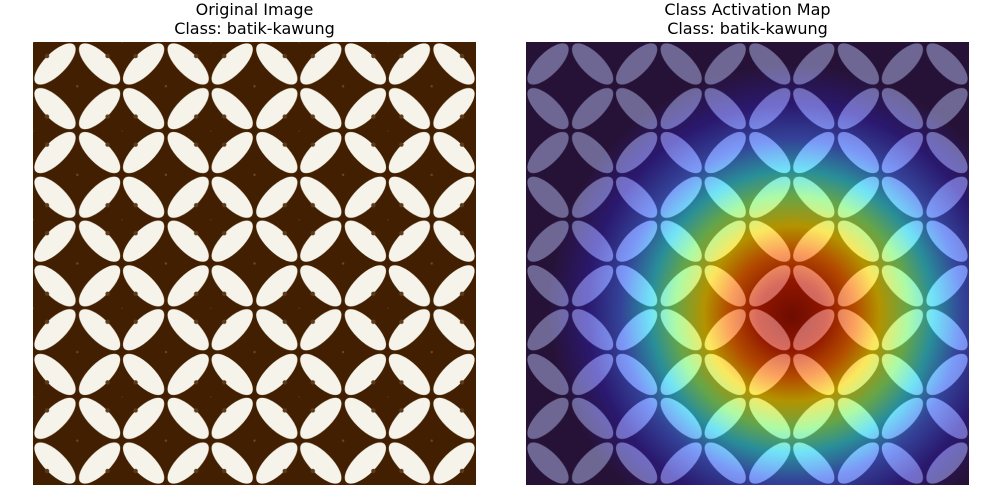  What do you see at coordinates (254, 9) in the screenshot?
I see `original-image-title-line: Original Image` at bounding box center [254, 9].